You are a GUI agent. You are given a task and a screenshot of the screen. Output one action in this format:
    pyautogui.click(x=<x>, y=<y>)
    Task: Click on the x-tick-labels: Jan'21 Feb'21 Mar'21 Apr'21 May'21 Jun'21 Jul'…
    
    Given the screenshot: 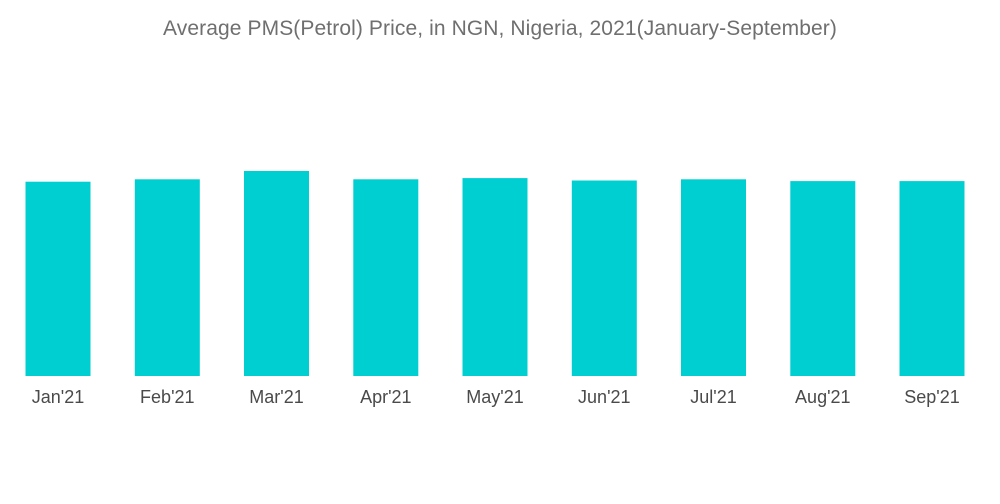 What is the action you would take?
    pyautogui.click(x=496, y=397)
    